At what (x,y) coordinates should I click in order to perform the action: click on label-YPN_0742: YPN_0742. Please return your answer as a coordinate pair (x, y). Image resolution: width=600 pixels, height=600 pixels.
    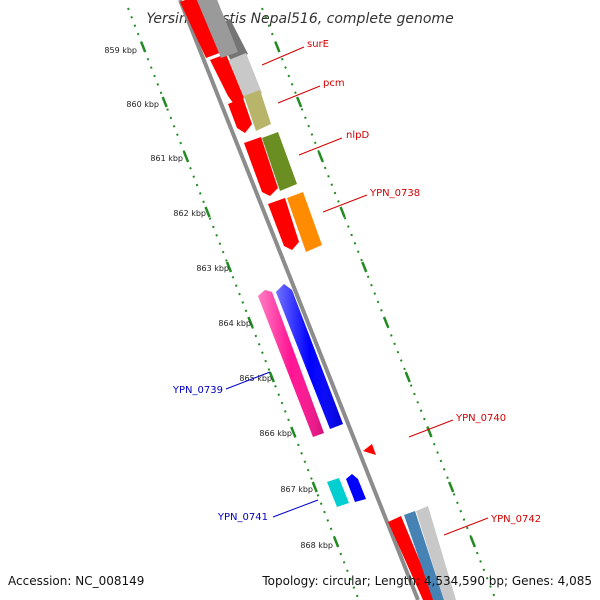
    Looking at the image, I should click on (515, 519).